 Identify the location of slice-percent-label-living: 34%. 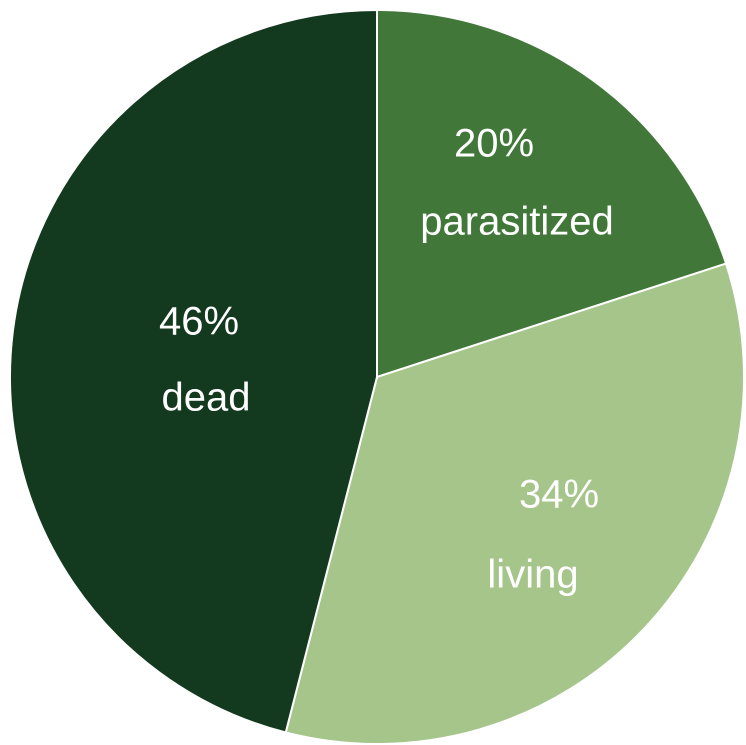
(559, 495).